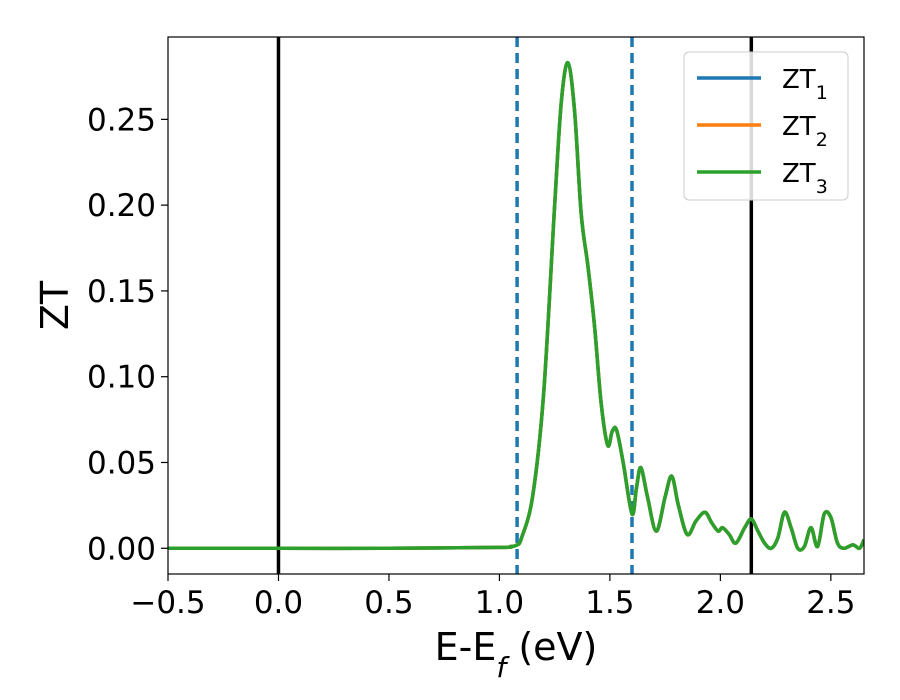  I want to click on x-axis: −0.5 0.0 0.5 1.0 1.5 2.0 2.5, so click(493, 597).